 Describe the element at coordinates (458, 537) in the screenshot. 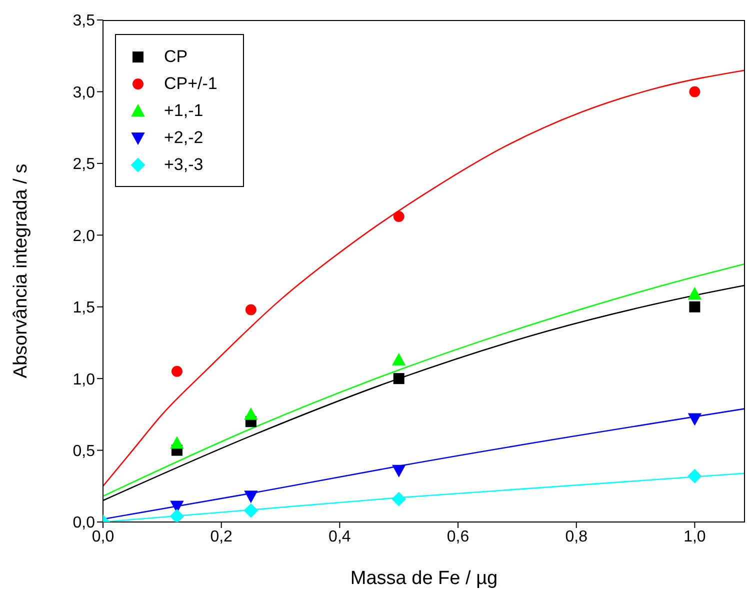

I see `x-tick-label: 0,6` at that location.